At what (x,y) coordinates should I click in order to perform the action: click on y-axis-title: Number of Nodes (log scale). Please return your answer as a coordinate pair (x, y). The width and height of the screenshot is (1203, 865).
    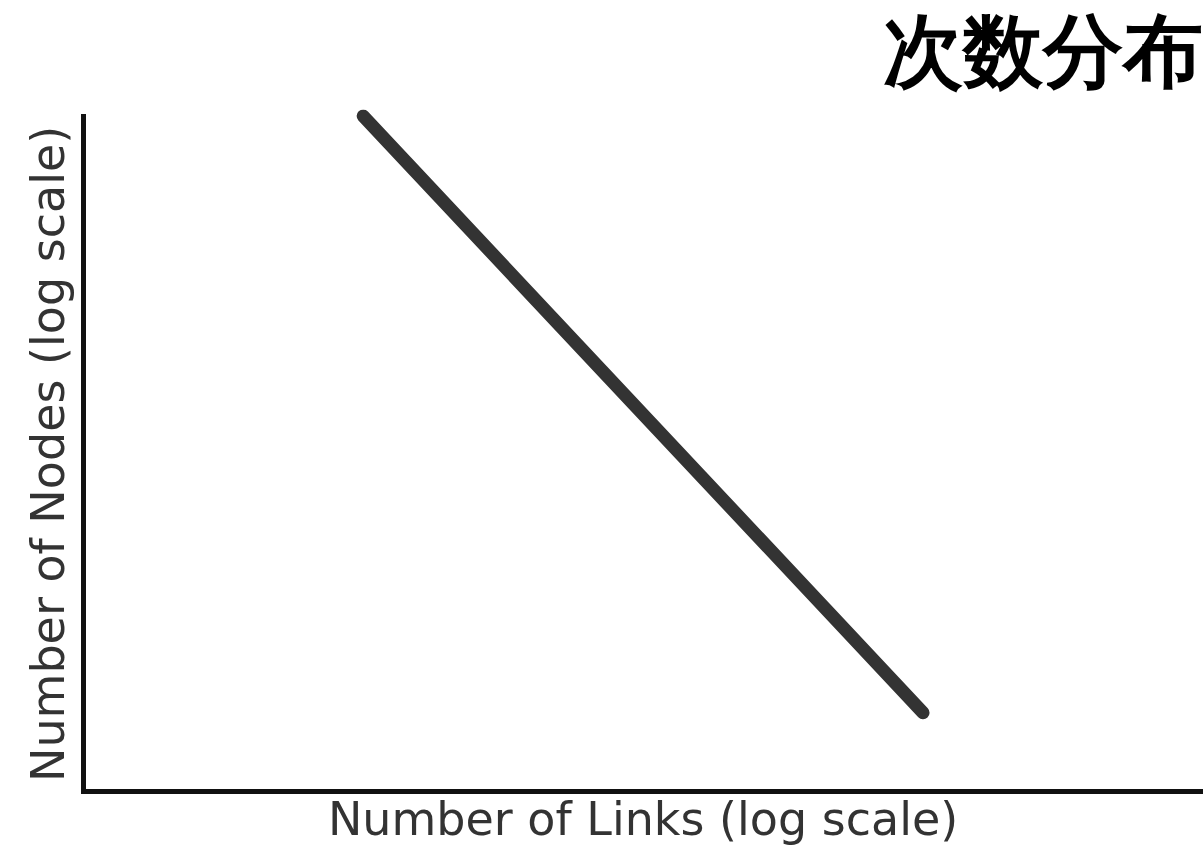
    Looking at the image, I should click on (47, 453).